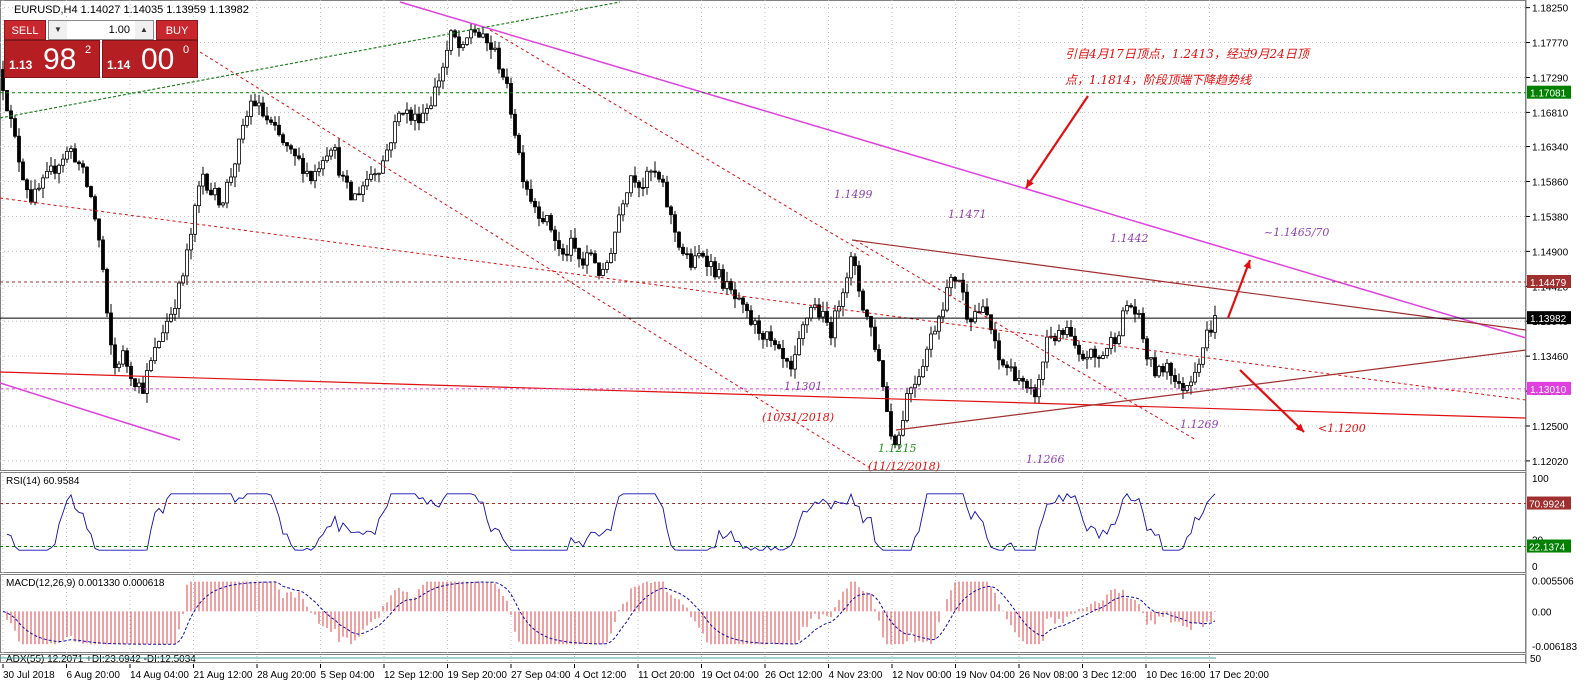 This screenshot has width=1596, height=696. What do you see at coordinates (150, 59) in the screenshot?
I see `buy-quote: 1.14 00 0` at bounding box center [150, 59].